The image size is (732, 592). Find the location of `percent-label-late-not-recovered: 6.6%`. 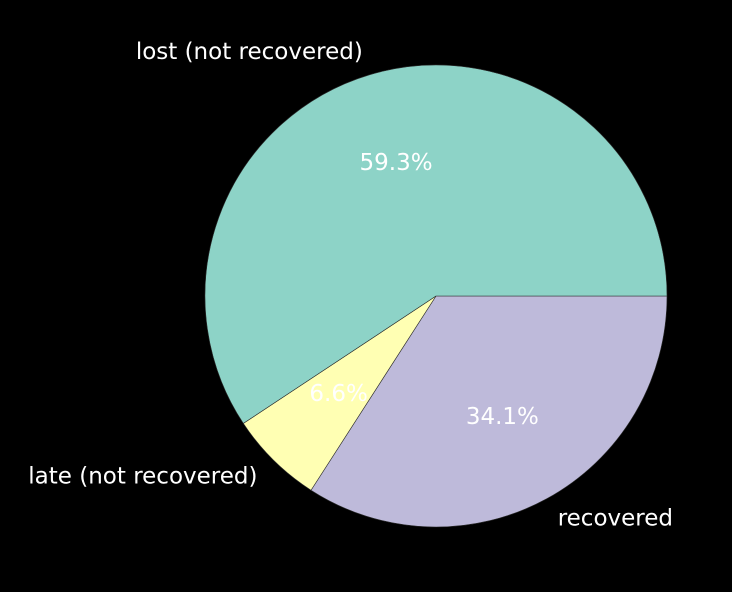

percent-label-late-not-recovered: 6.6% is located at coordinates (338, 394).